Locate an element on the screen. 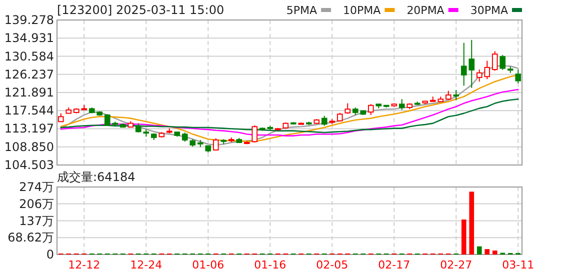 The image size is (578, 276). x-tick-label: 02-17 is located at coordinates (394, 265).